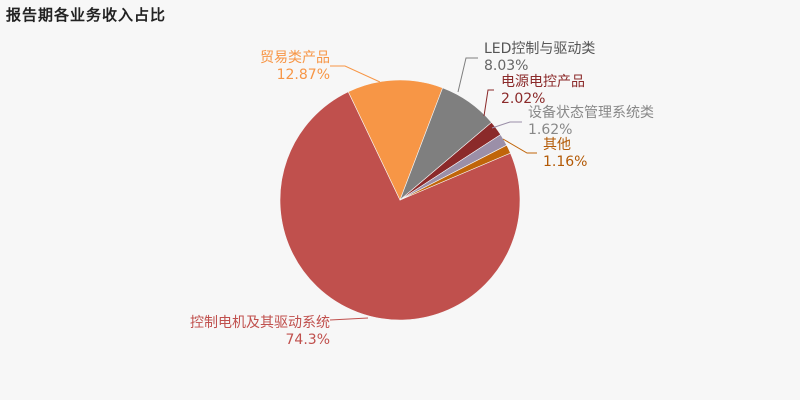 This screenshot has width=800, height=400. Describe the element at coordinates (86, 15) in the screenshot. I see `chart-title: 报告期各业务收入占比` at that location.